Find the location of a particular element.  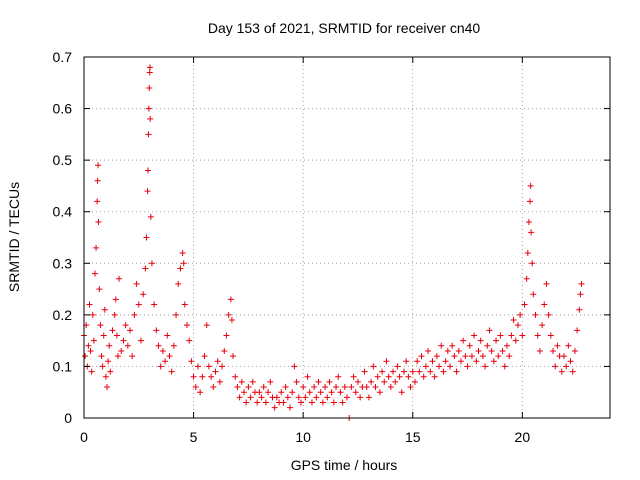

x-tick-label: 0 is located at coordinates (84, 437).